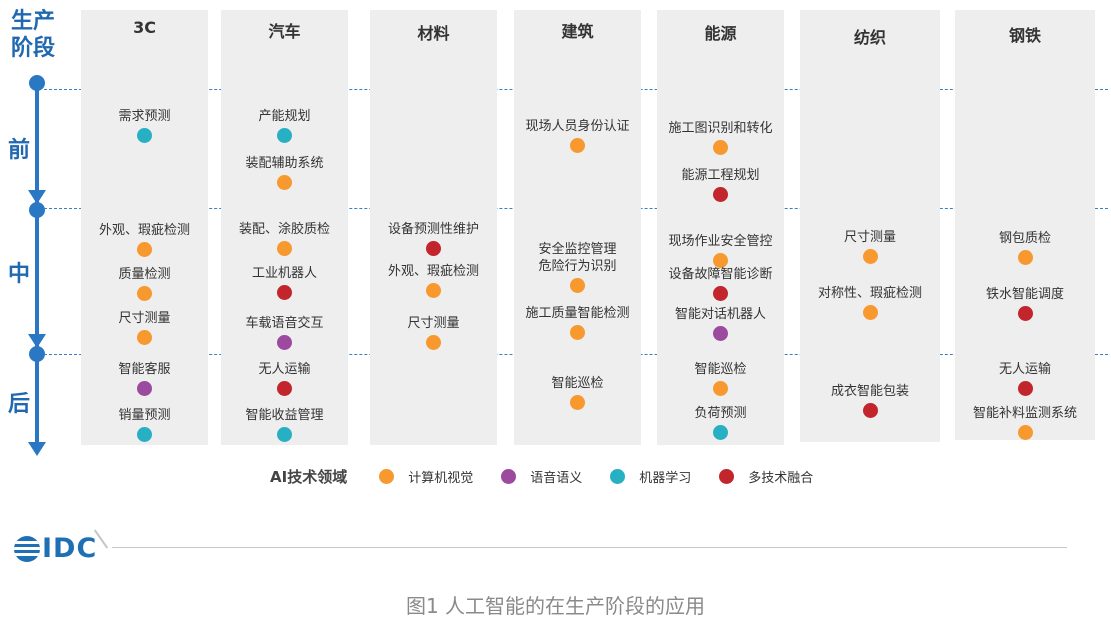 This screenshot has height=623, width=1111. I want to click on stage-label-mid: 中, so click(18, 274).